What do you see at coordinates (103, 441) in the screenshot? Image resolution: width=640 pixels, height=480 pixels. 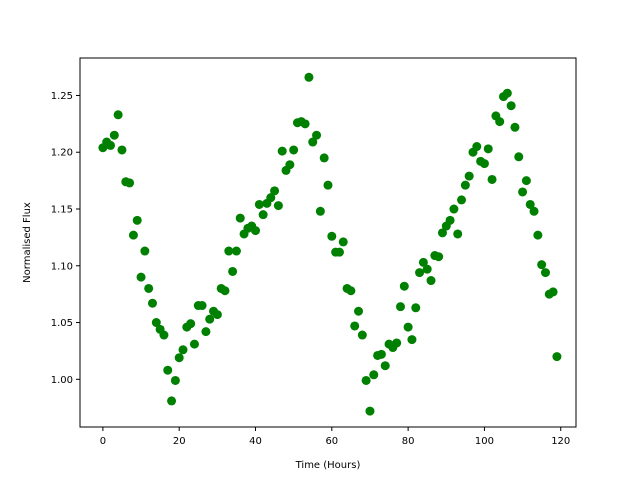 I see `x-tick-label: 0` at bounding box center [103, 441].